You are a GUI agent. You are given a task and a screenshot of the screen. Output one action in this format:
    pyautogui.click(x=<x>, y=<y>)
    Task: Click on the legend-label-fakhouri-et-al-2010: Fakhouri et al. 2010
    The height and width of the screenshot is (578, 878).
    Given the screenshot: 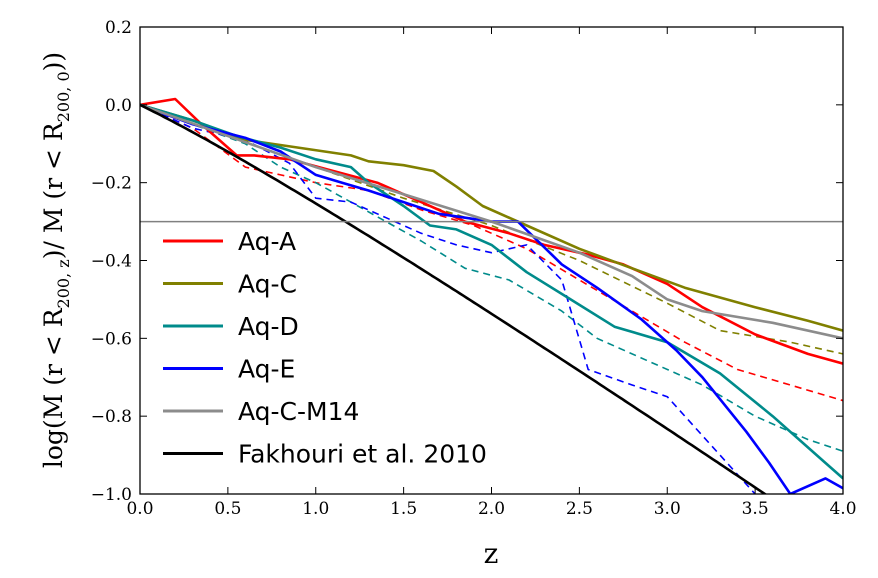 What is the action you would take?
    pyautogui.click(x=362, y=454)
    